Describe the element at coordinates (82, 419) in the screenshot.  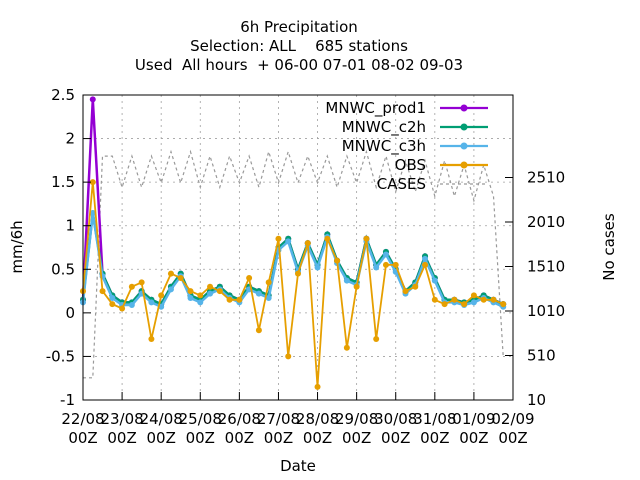
I see `x-tick-date: 22/08` at that location.